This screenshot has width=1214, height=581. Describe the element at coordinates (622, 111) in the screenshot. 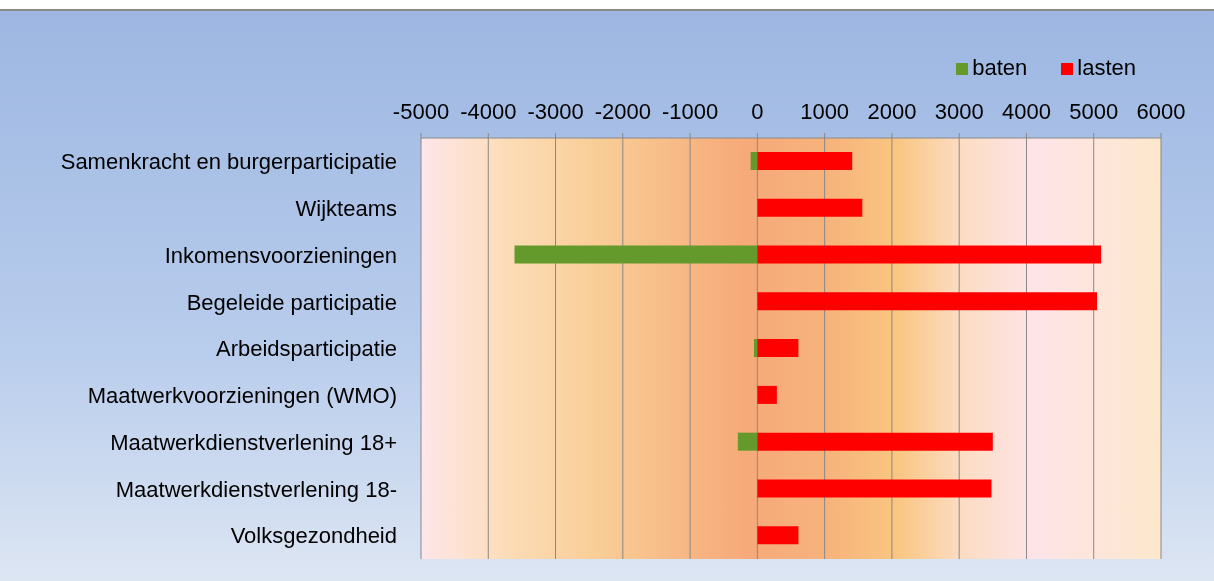

I see `x-tick-label: -2000` at that location.